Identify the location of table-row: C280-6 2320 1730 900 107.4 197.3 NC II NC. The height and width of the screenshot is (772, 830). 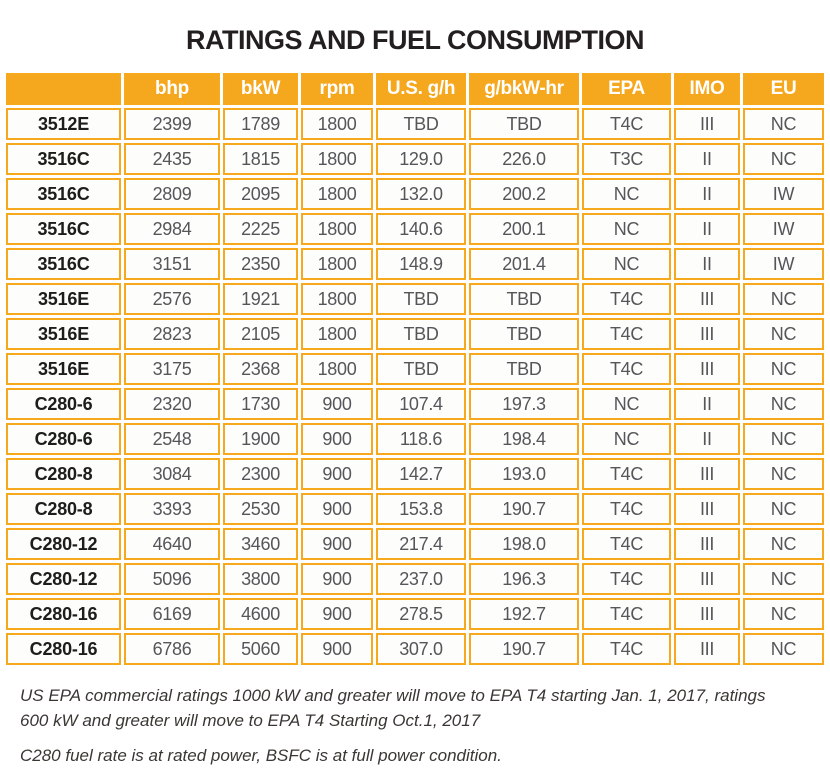
(415, 404).